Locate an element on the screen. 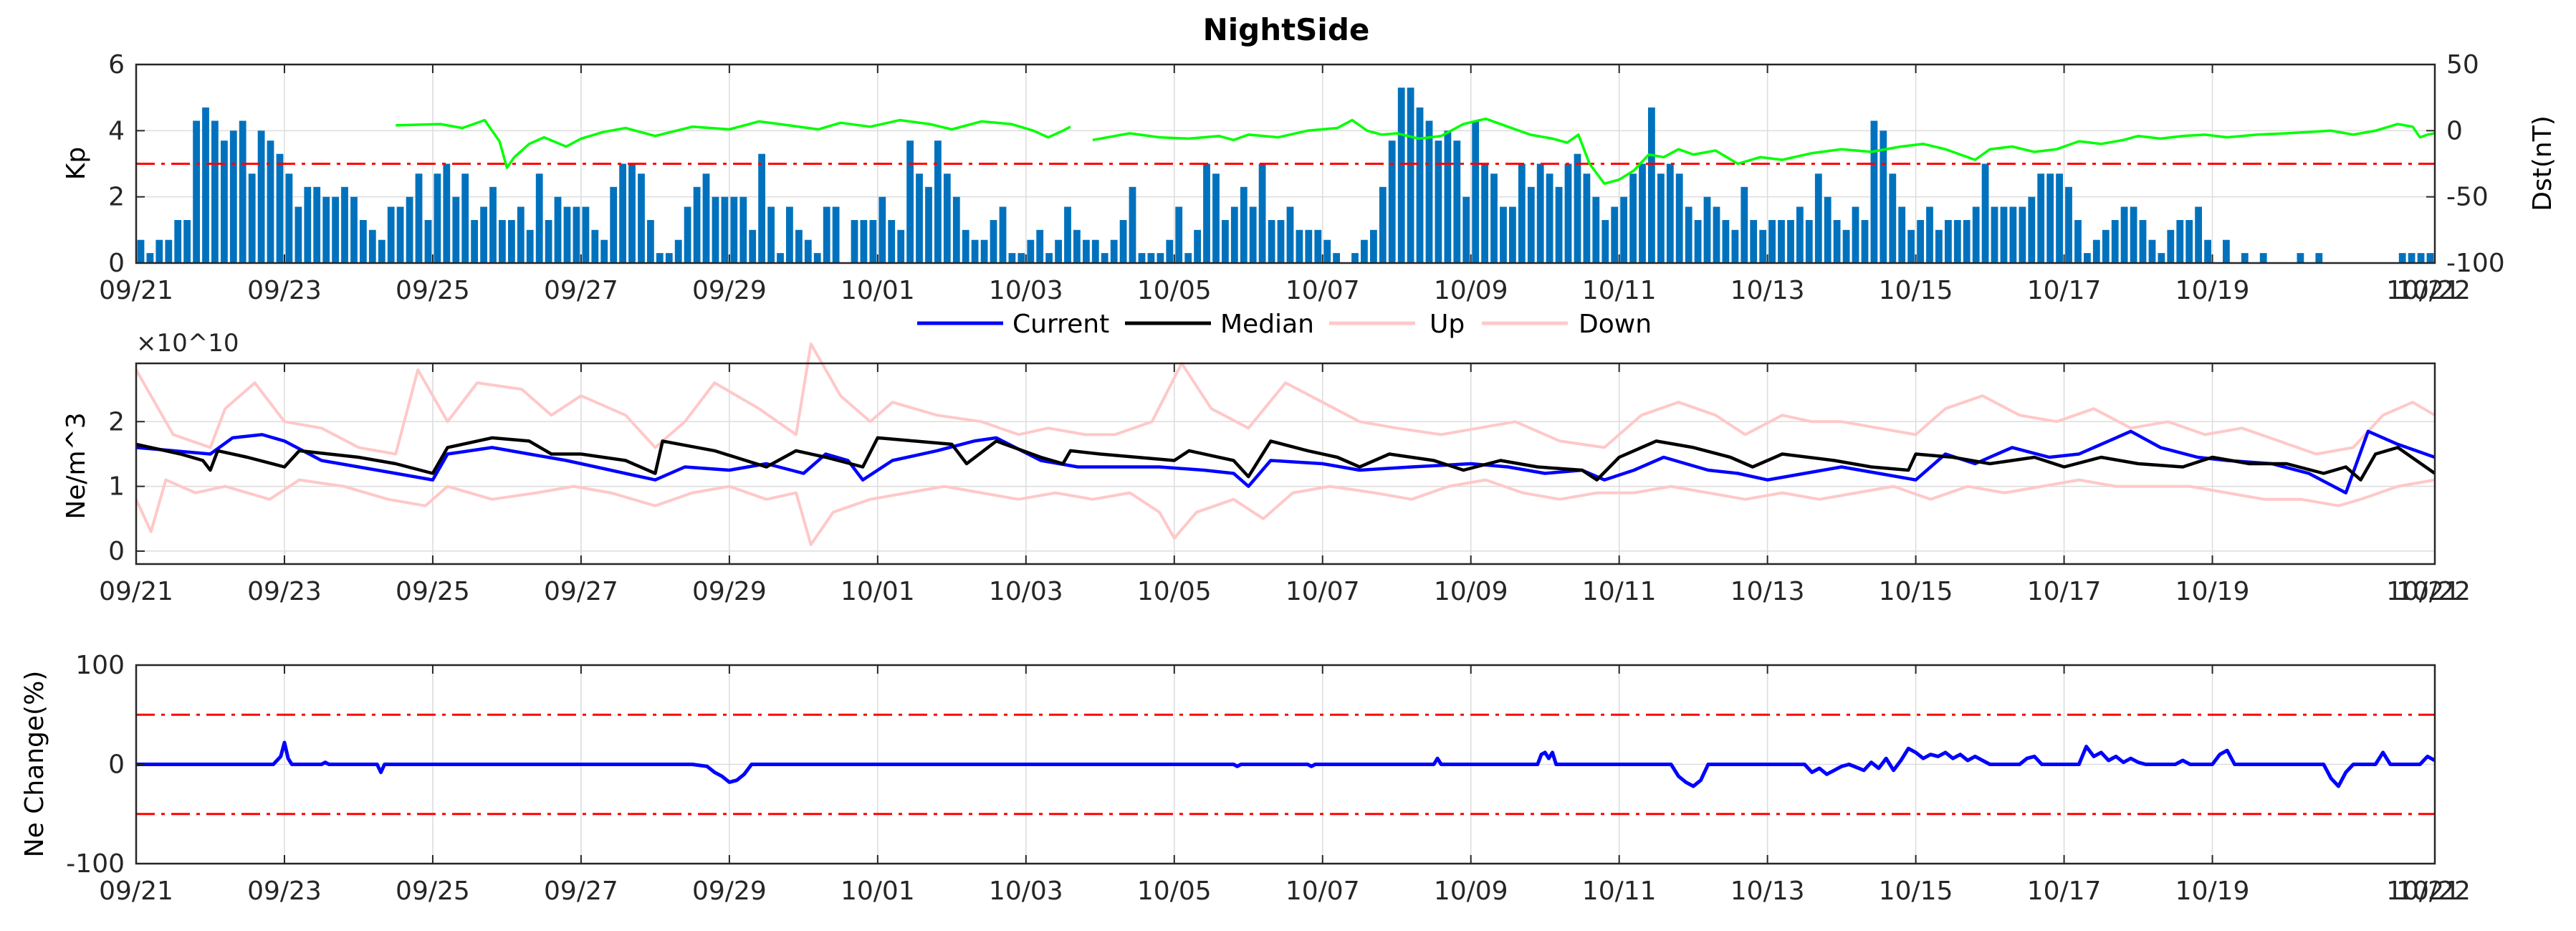  y-tick-label: 6 is located at coordinates (117, 65).